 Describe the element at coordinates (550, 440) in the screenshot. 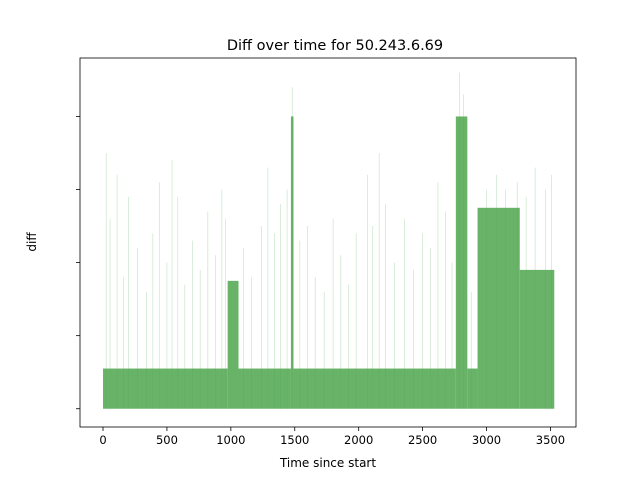

I see `x-tick-label-7: 3500` at that location.